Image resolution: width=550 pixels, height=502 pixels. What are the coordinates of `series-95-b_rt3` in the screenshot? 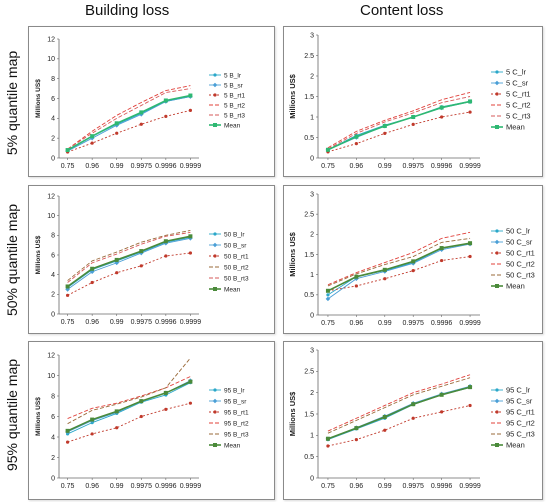 It's located at (129, 391).